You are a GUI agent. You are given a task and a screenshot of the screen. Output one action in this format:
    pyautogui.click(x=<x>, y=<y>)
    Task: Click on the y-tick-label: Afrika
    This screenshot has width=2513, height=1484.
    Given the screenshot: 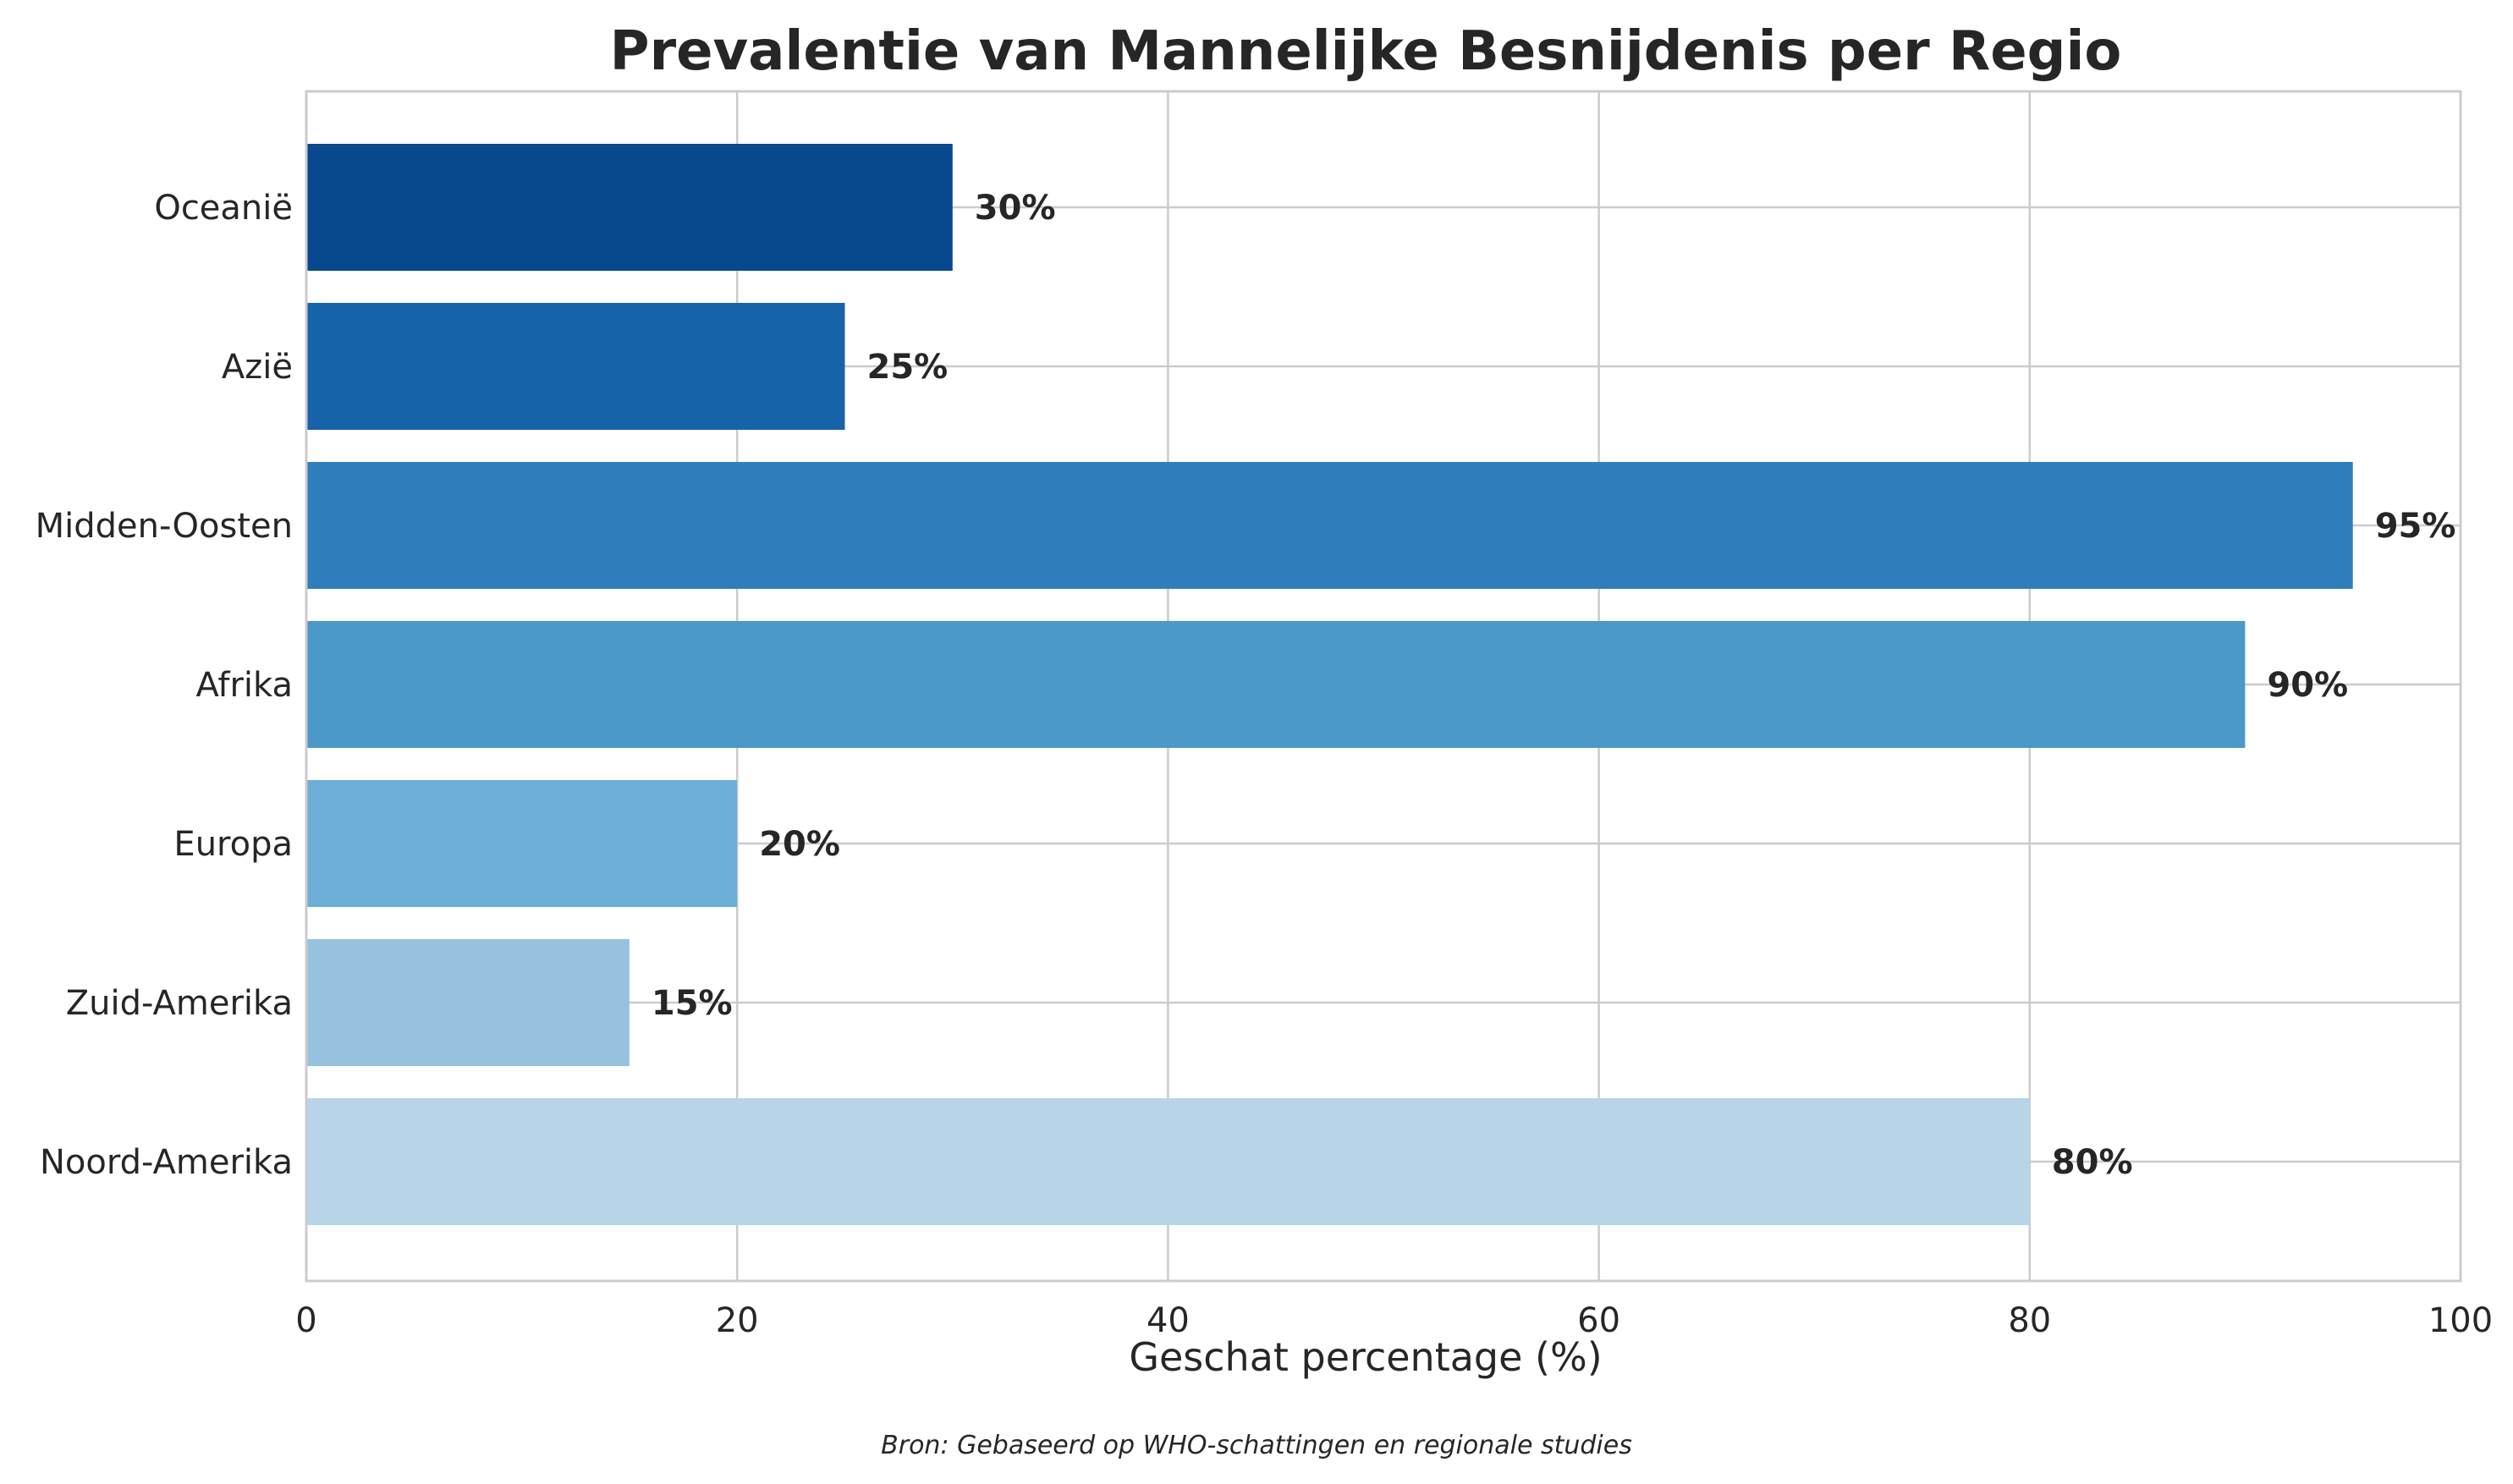 What is the action you would take?
    pyautogui.click(x=244, y=685)
    